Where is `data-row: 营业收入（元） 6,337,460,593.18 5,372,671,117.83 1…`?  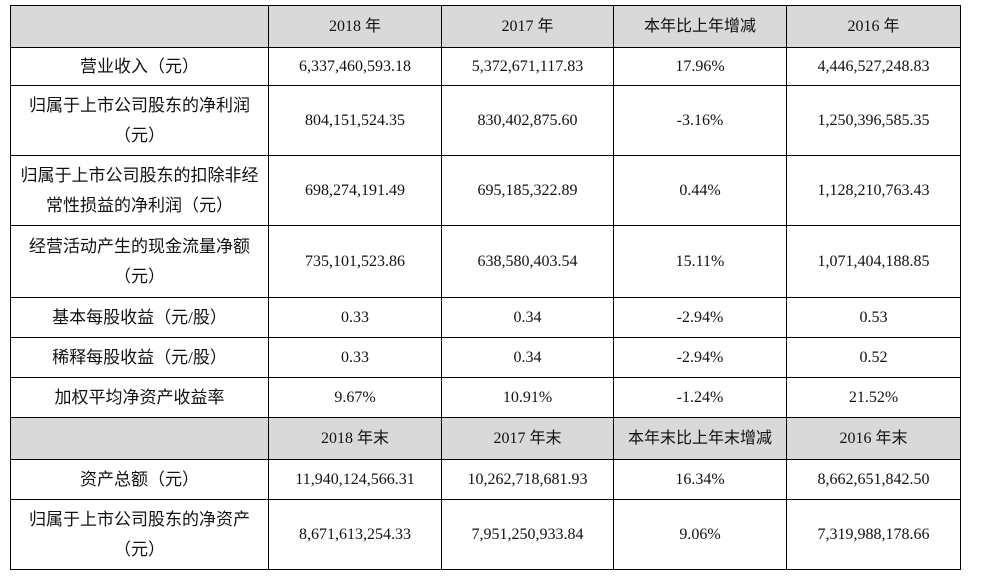
data-row: 营业收入（元） 6,337,460,593.18 5,372,671,117.83 1… is located at coordinates (485, 66).